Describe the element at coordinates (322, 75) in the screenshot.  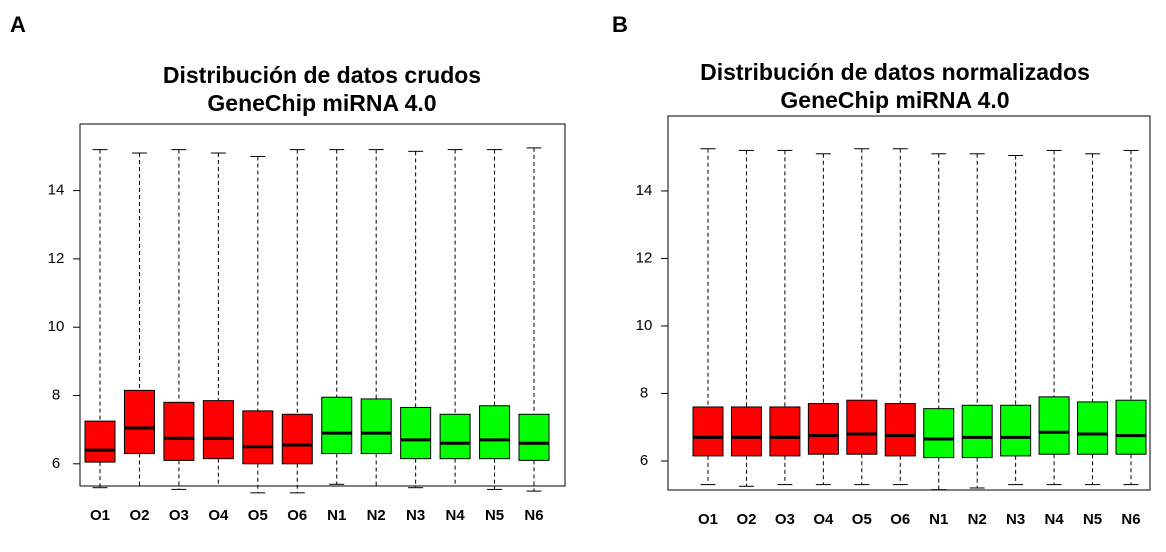
I see `chart-title: Distribución de datos crudos` at that location.